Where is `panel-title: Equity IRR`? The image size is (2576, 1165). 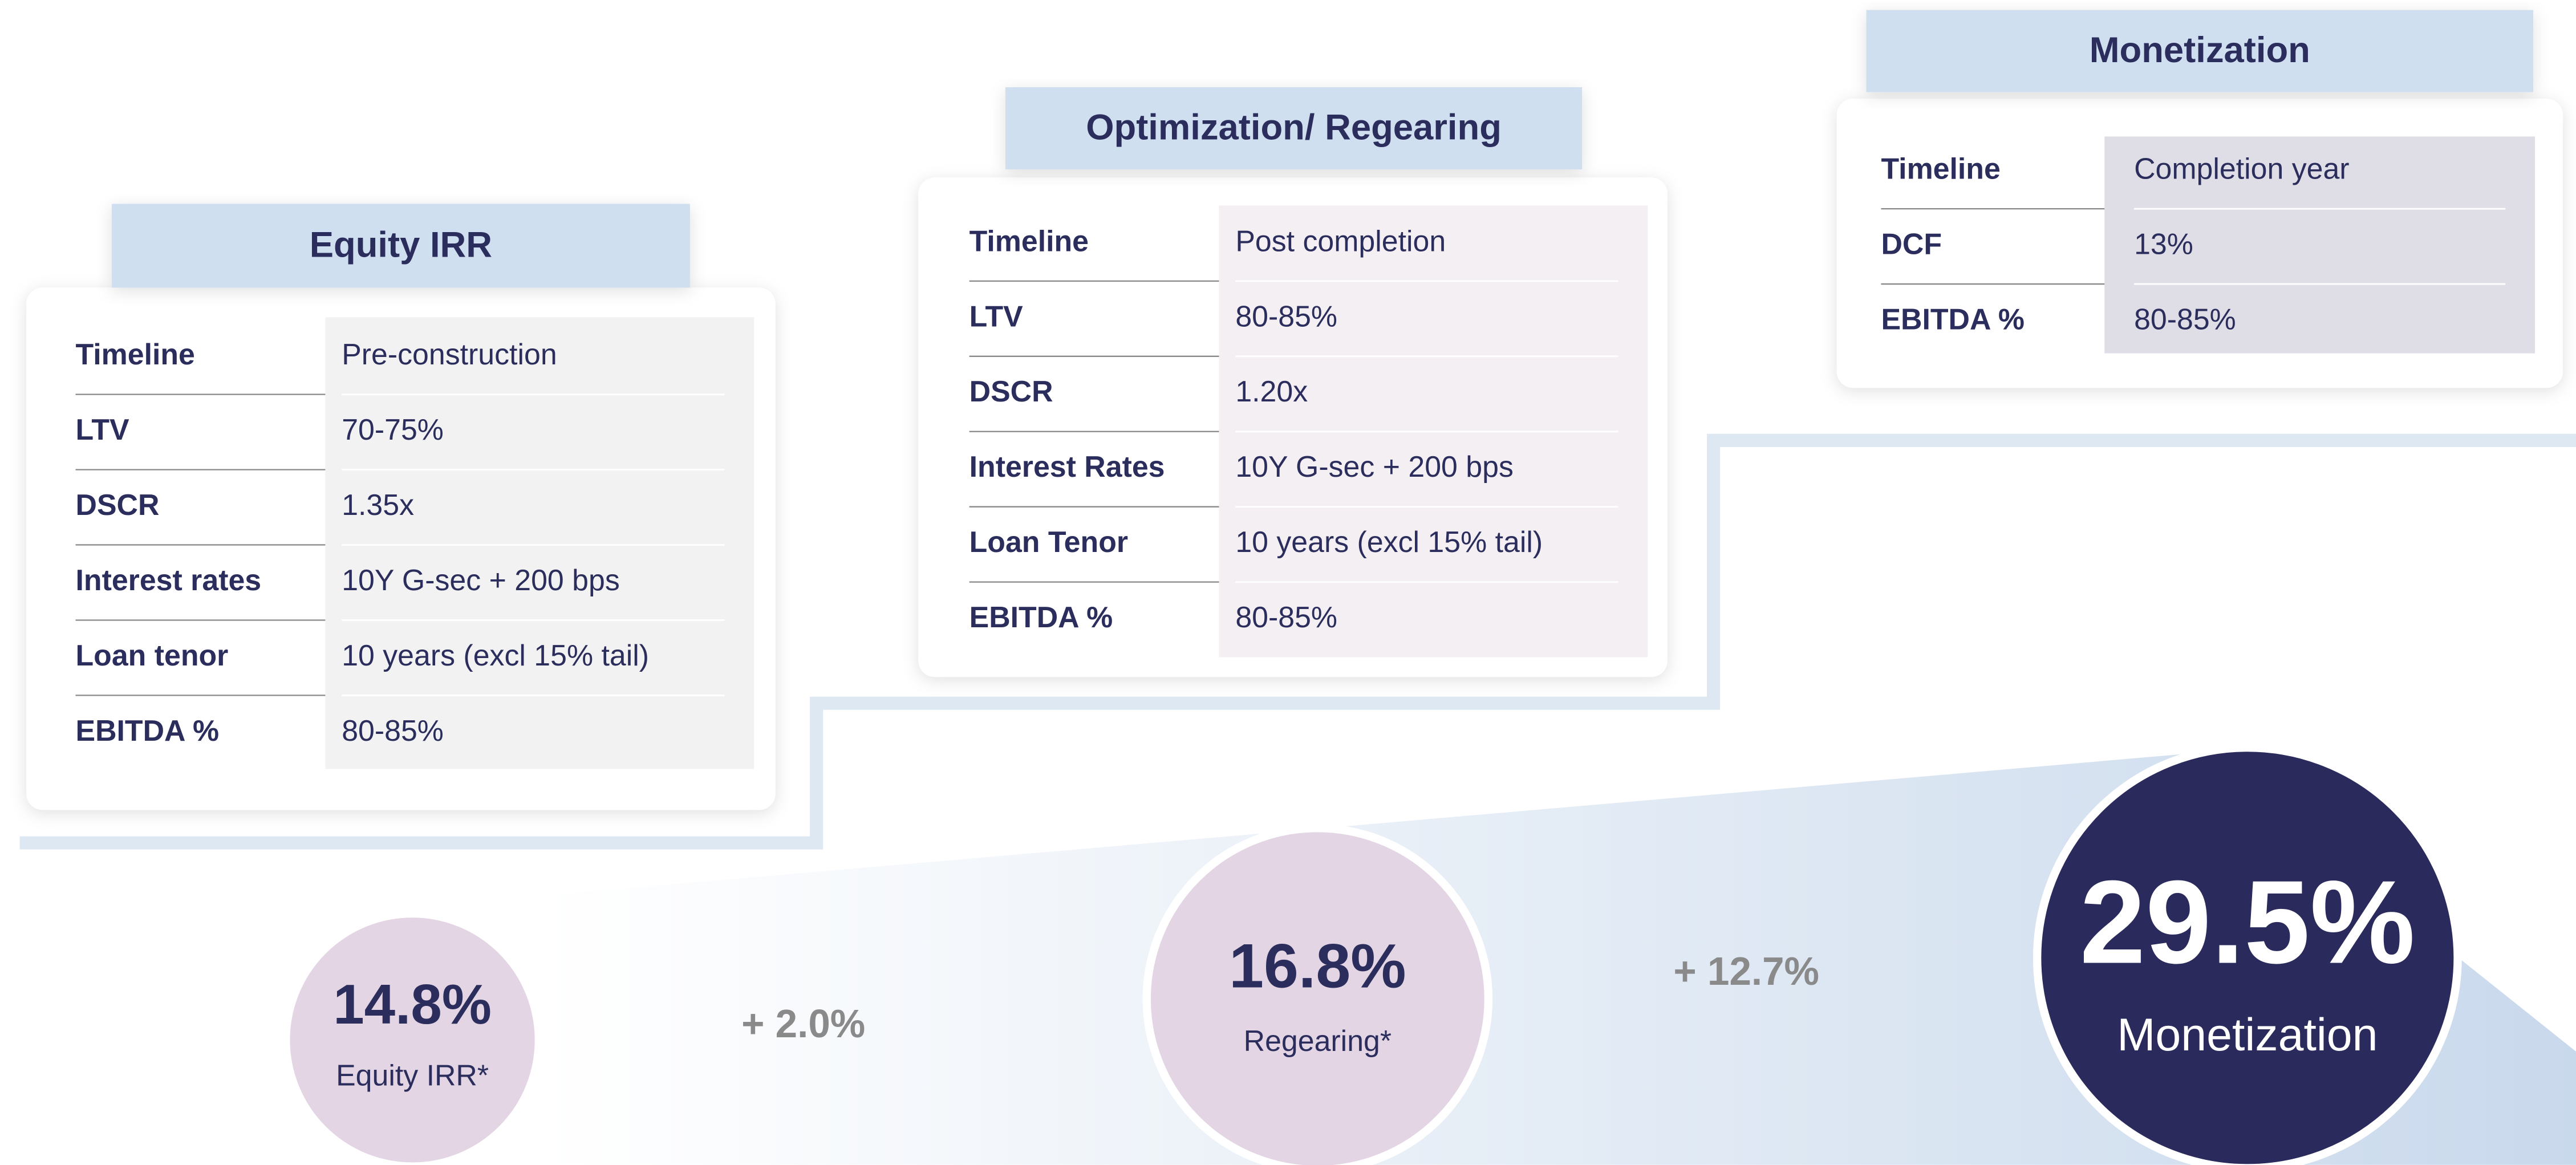
panel-title: Equity IRR is located at coordinates (401, 245).